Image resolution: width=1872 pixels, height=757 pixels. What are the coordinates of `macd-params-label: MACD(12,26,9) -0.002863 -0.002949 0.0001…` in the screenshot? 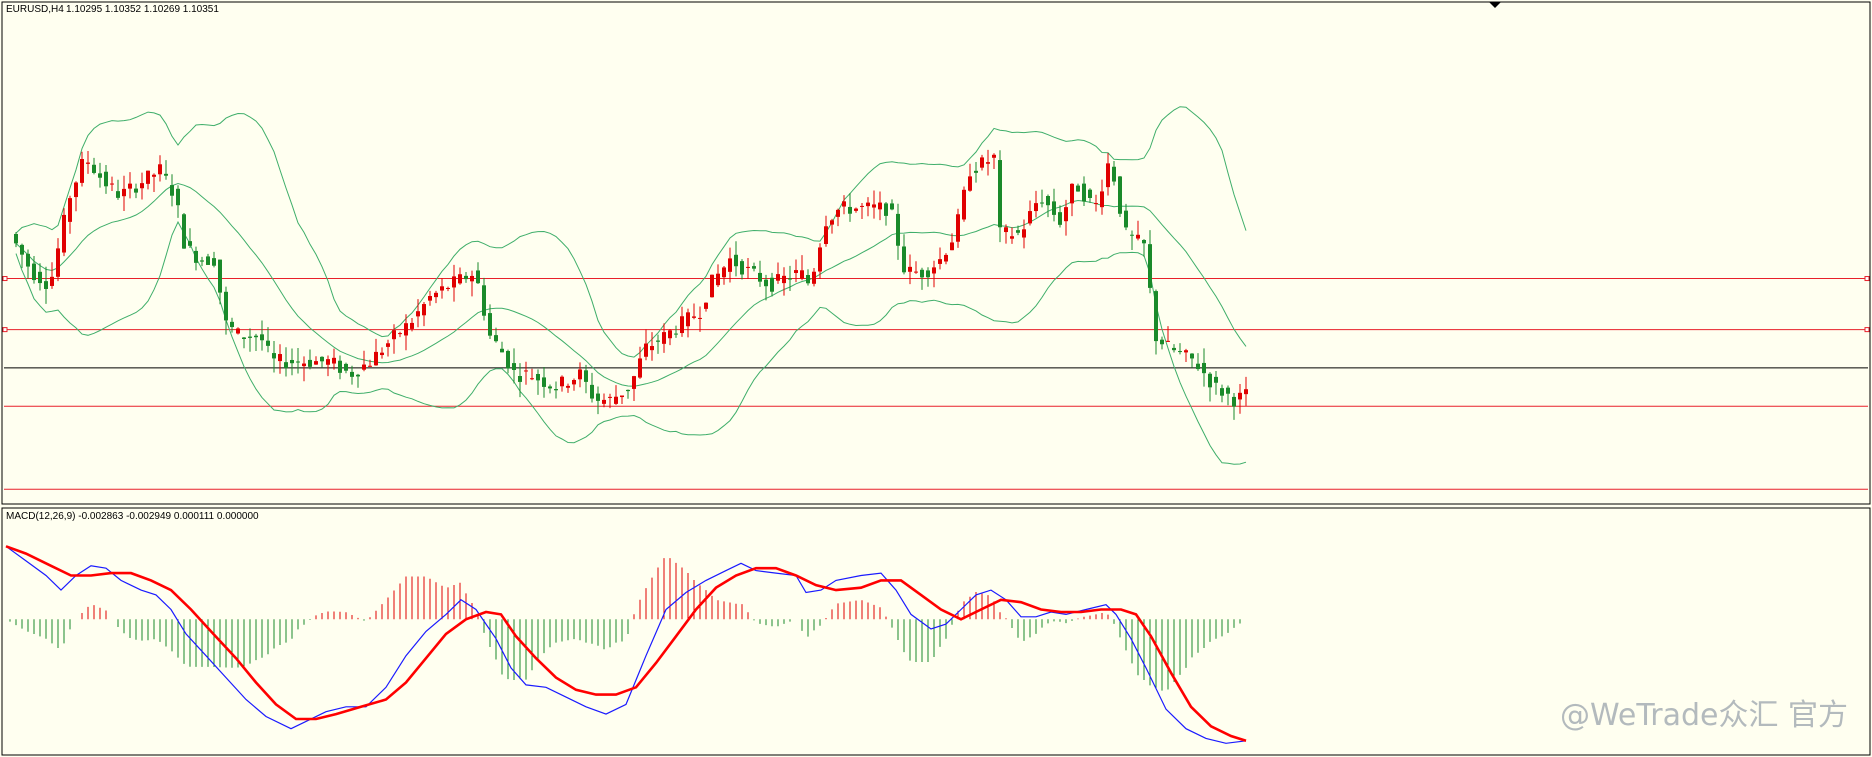 It's located at (132, 516).